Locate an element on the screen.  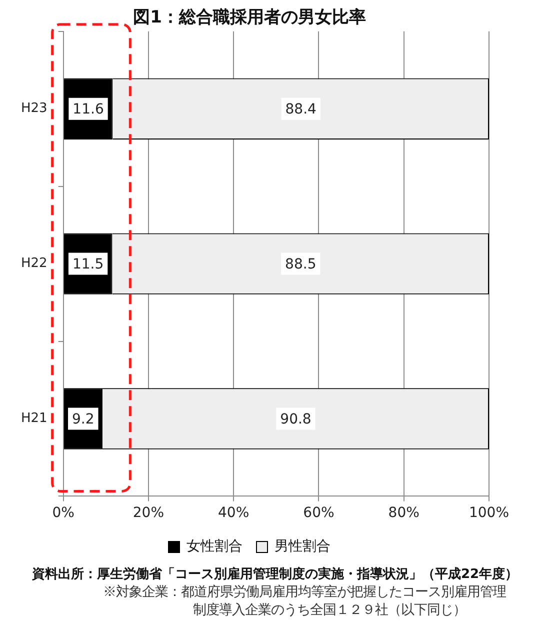
x-tick-label: 60% is located at coordinates (318, 513).